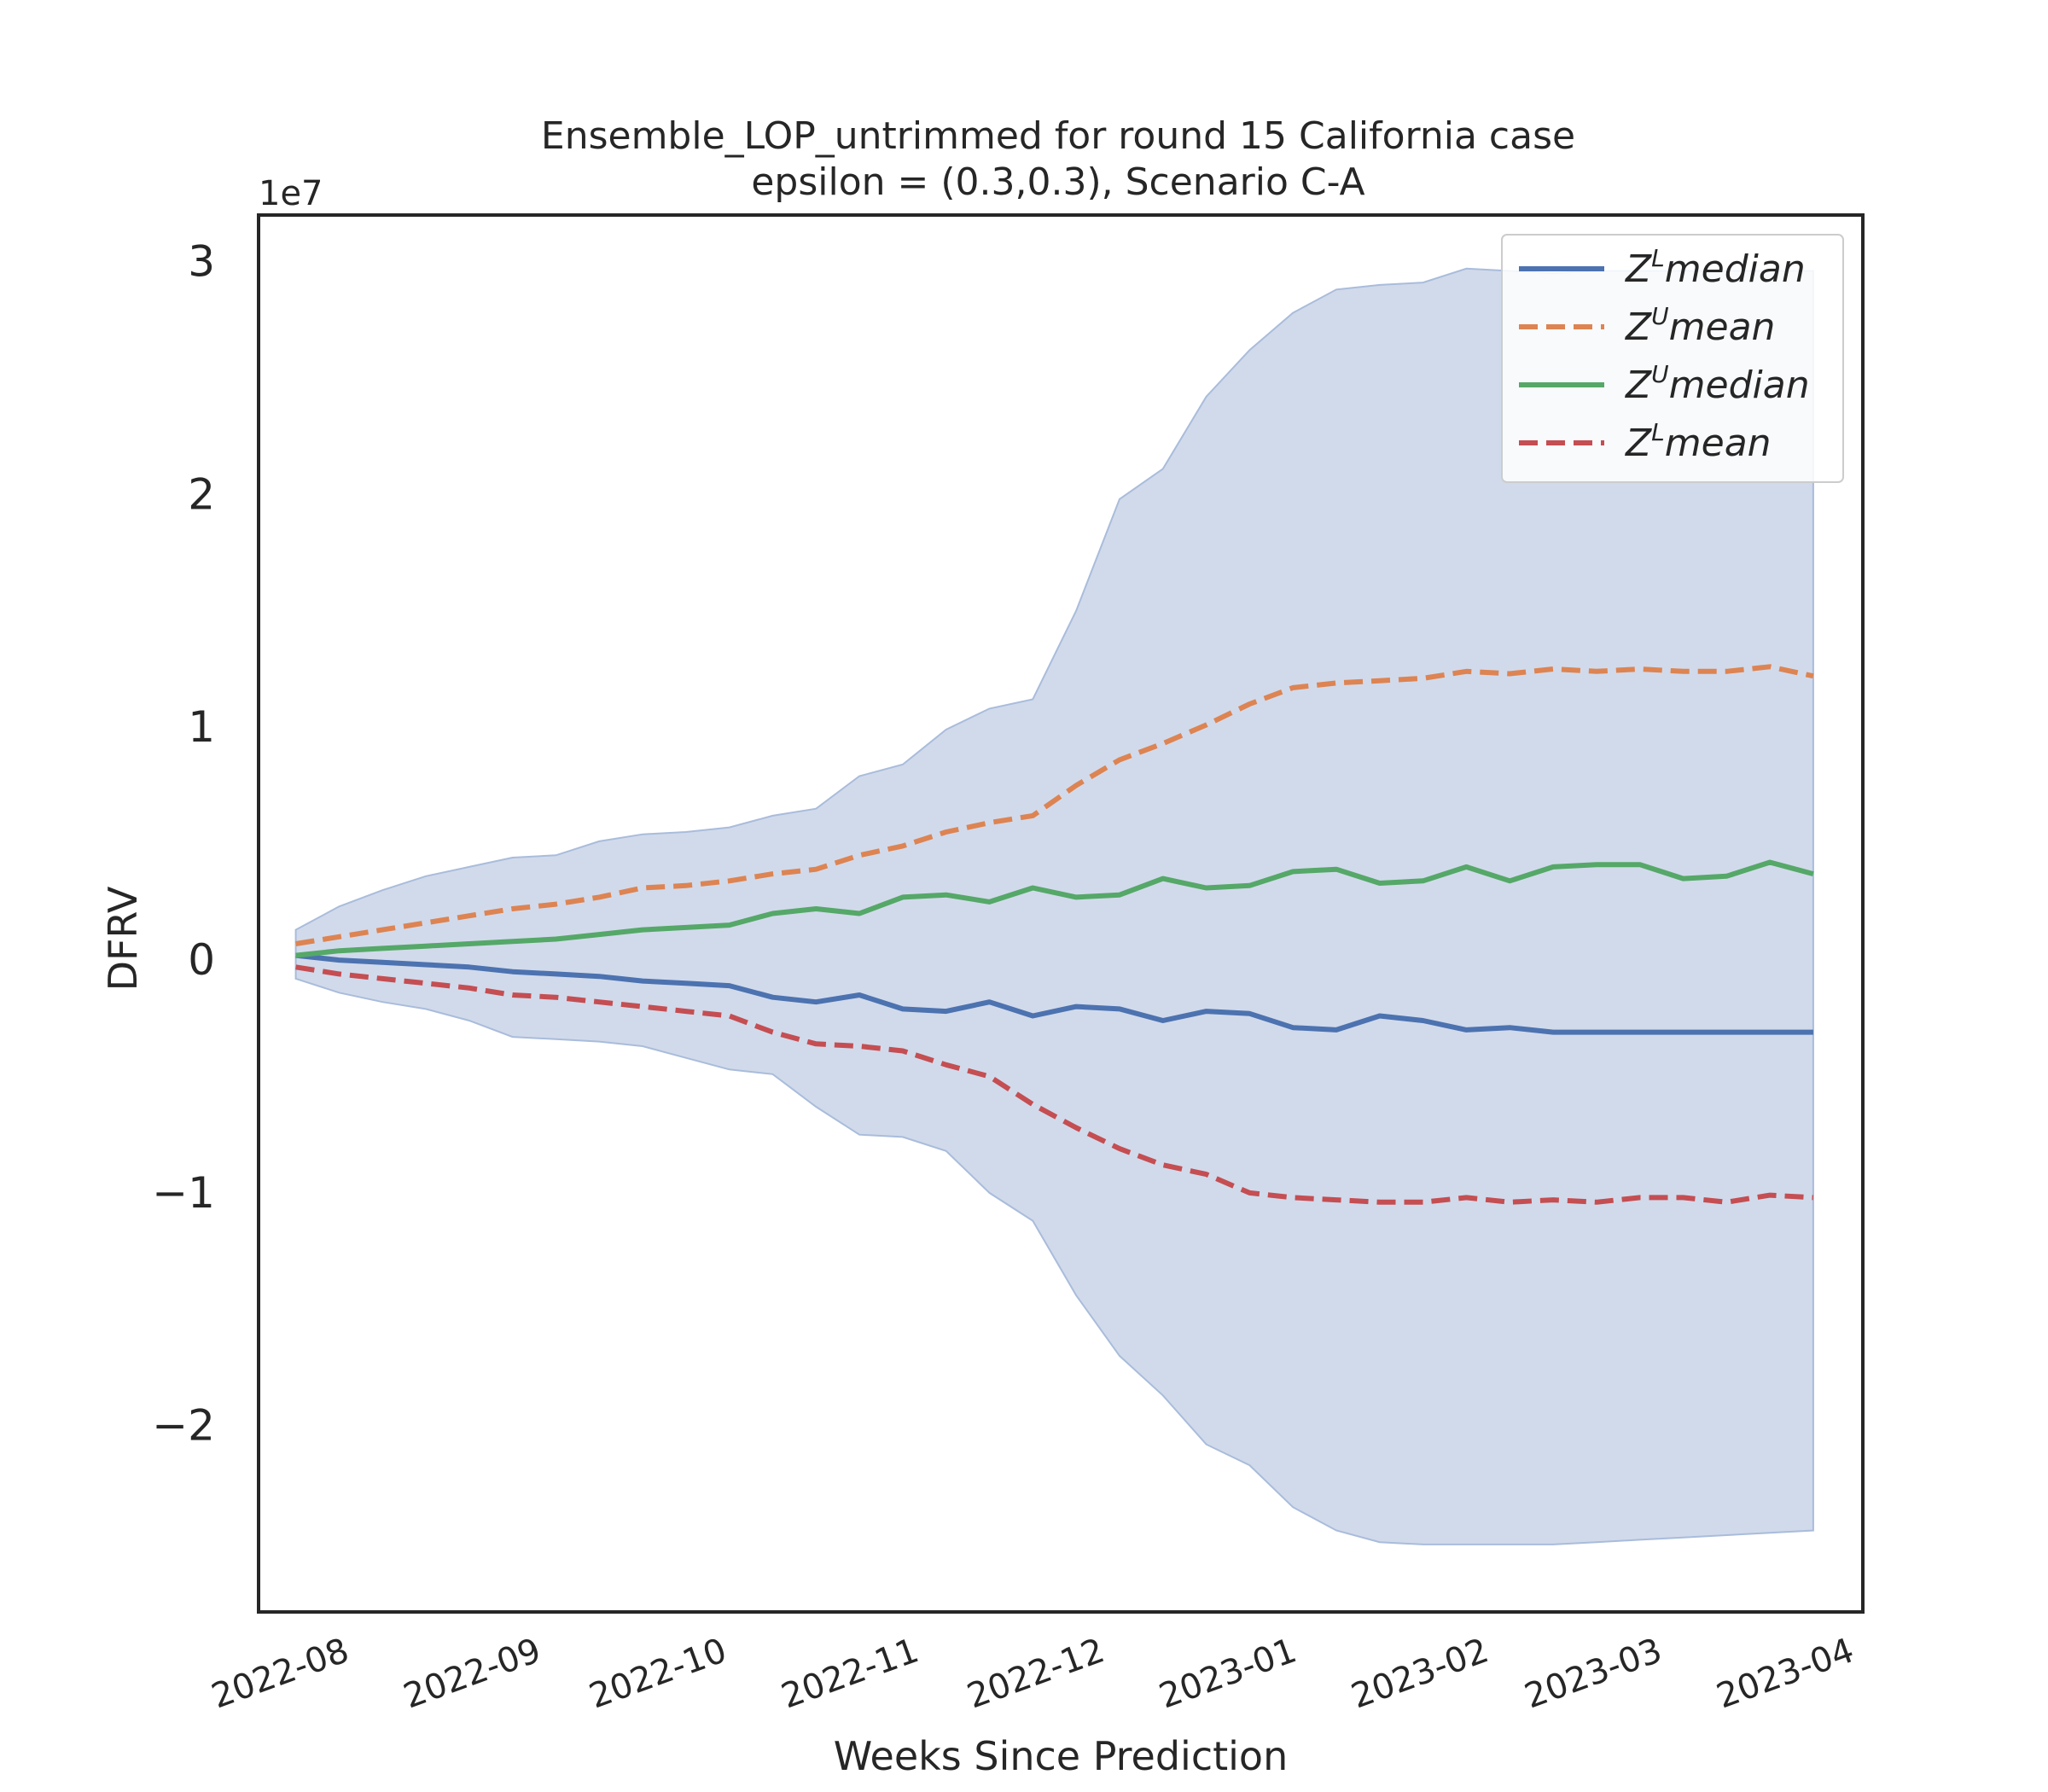 The image size is (2048, 1792). I want to click on chart-title-line-2: epsilon = (0.3,0.3), Scenario C-A, so click(1057, 182).